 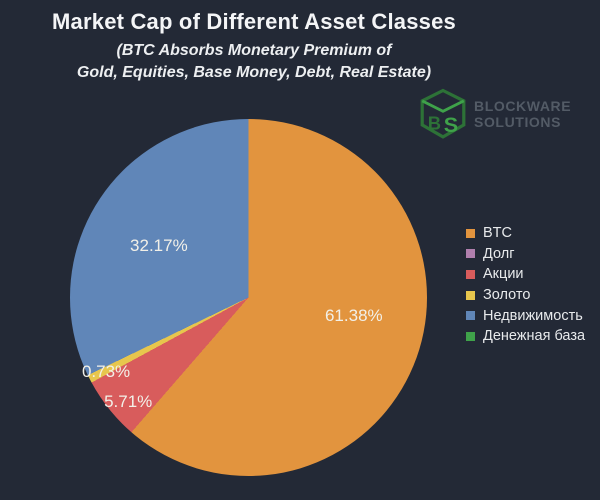 I want to click on pie-slice-label-Недвижимость: 32.17%, so click(x=159, y=246).